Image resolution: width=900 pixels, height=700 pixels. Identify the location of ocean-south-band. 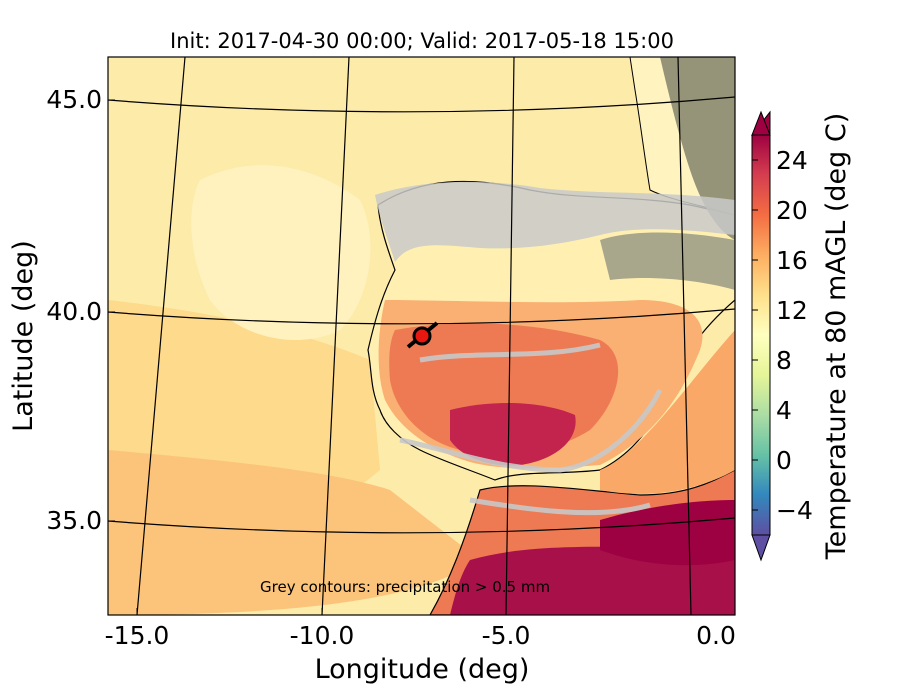
(294, 532).